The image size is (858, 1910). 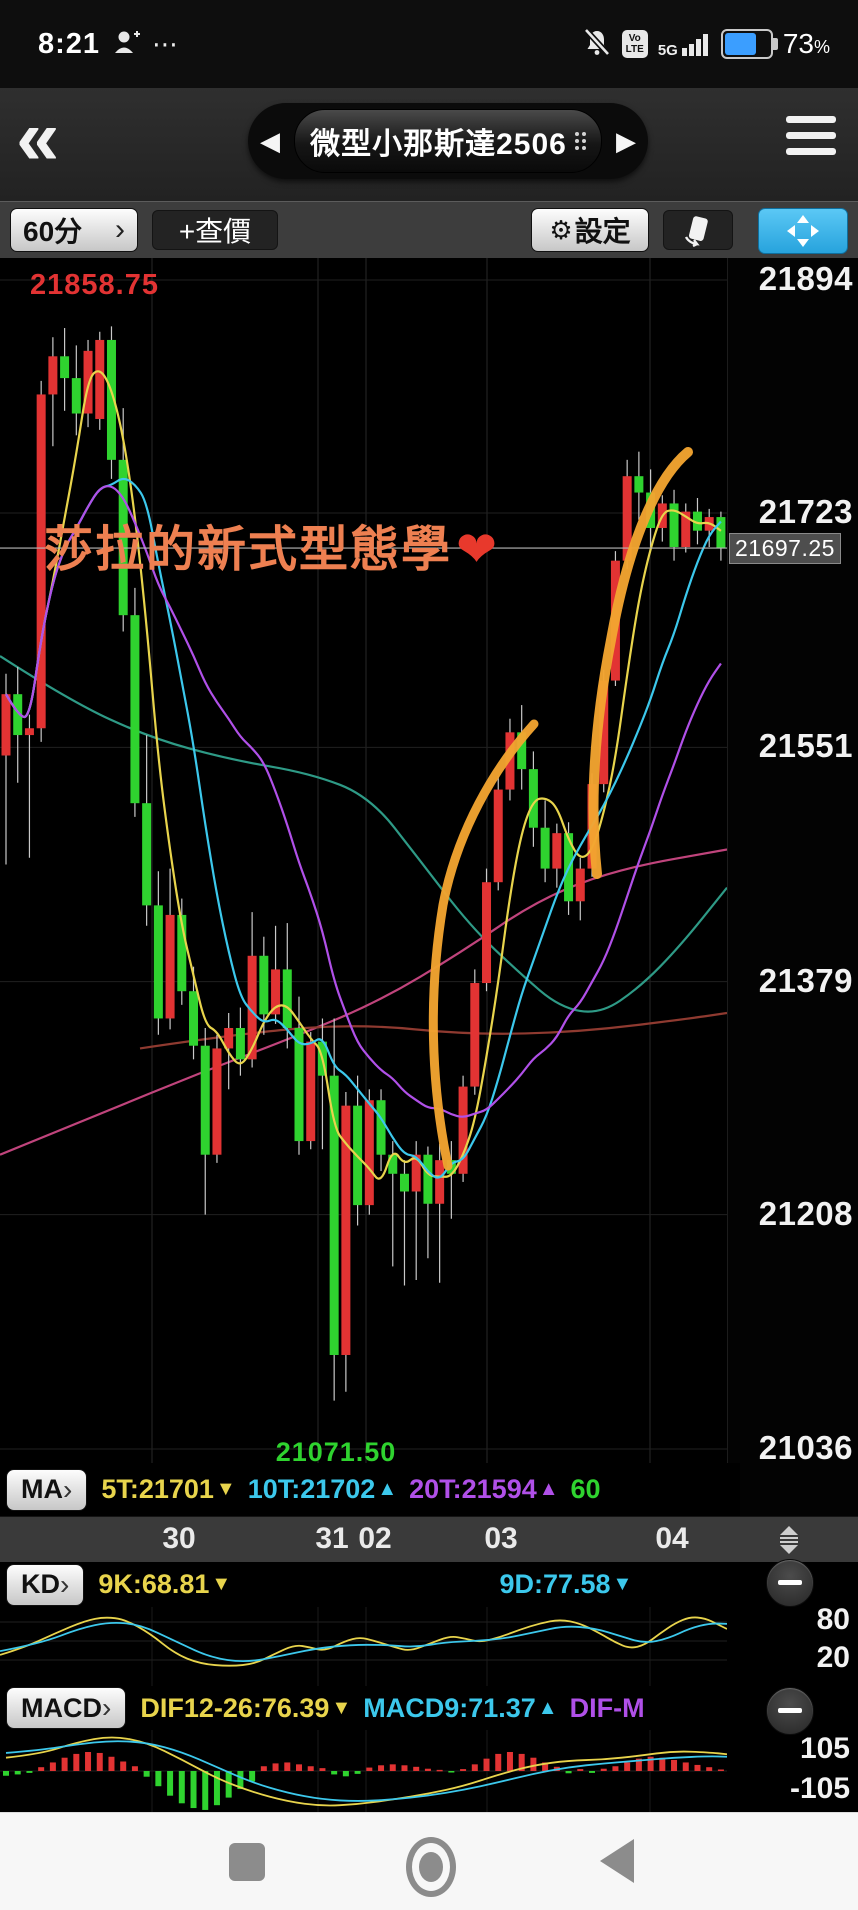 I want to click on legend-item: DIF-M, so click(x=607, y=1707).